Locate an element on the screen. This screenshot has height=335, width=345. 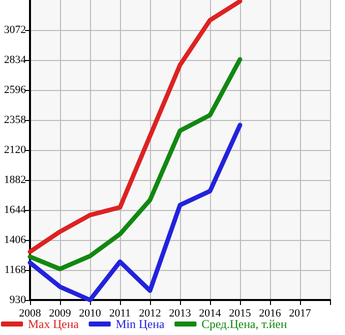
x-tick-label: 2017 is located at coordinates (300, 314).